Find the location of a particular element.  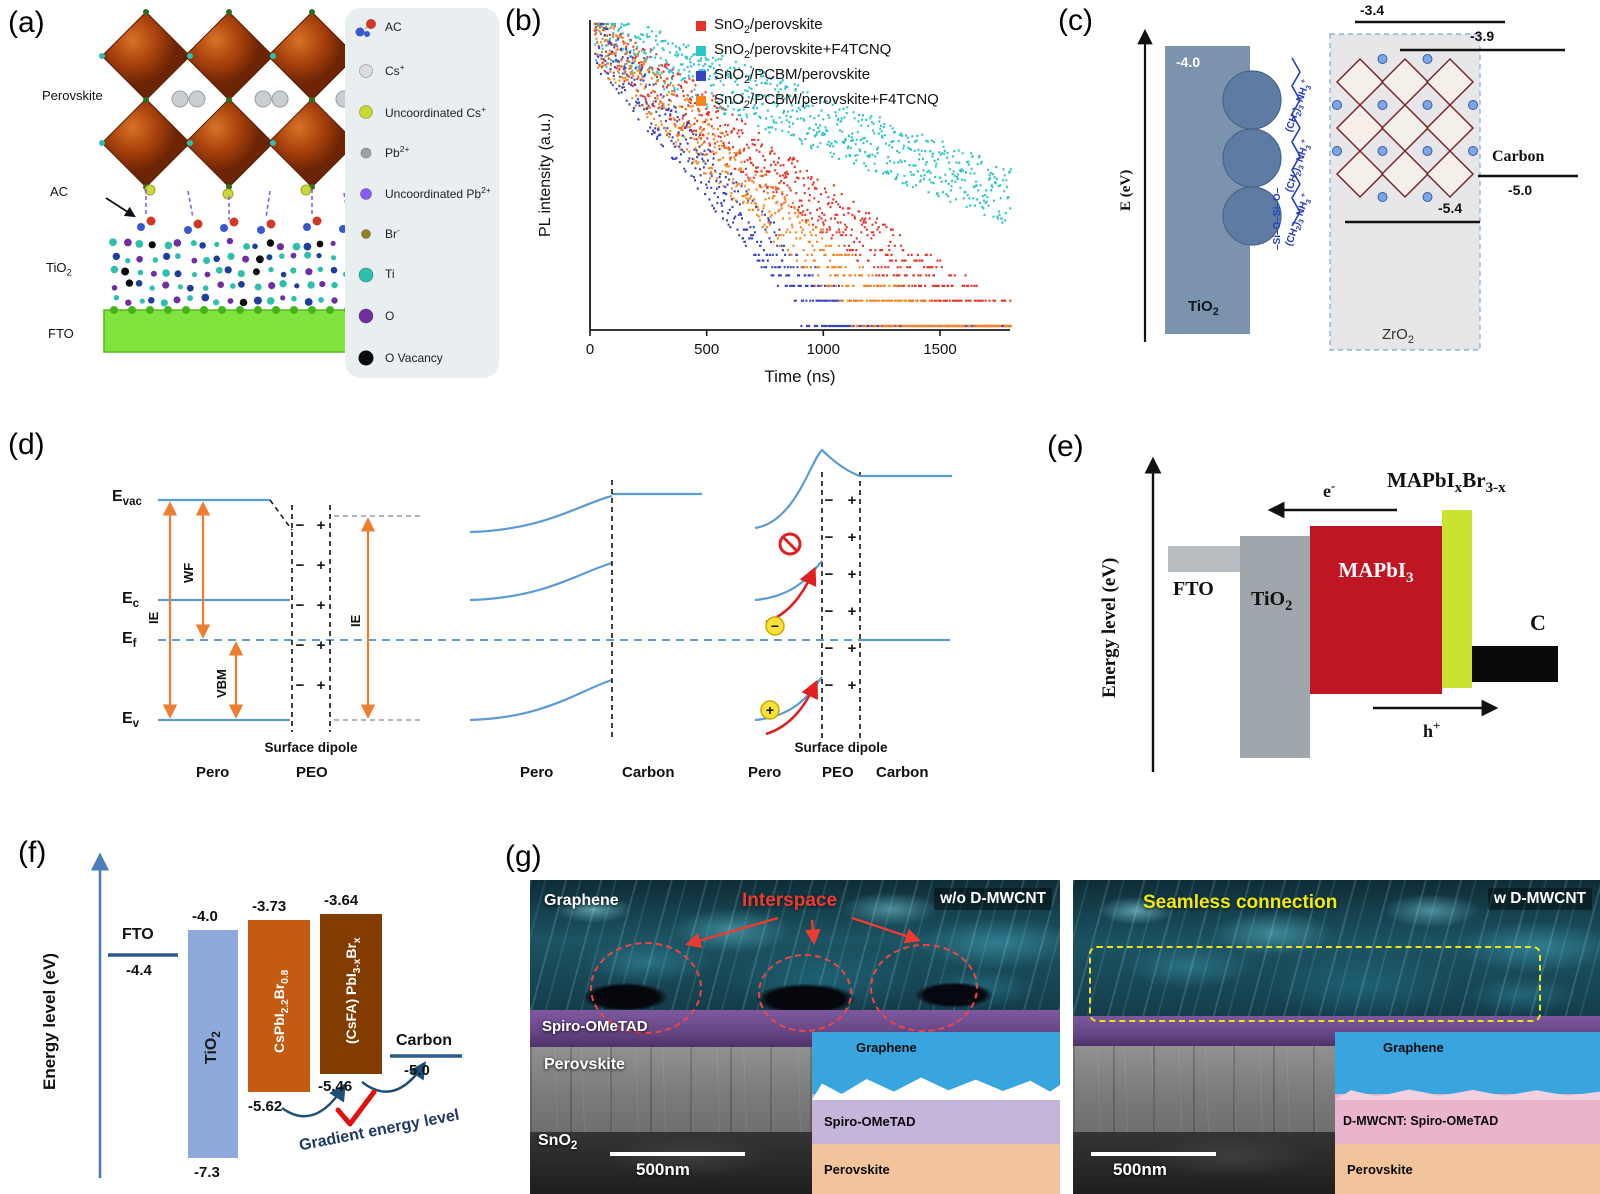

graphene-streaks is located at coordinates (1336, 950).